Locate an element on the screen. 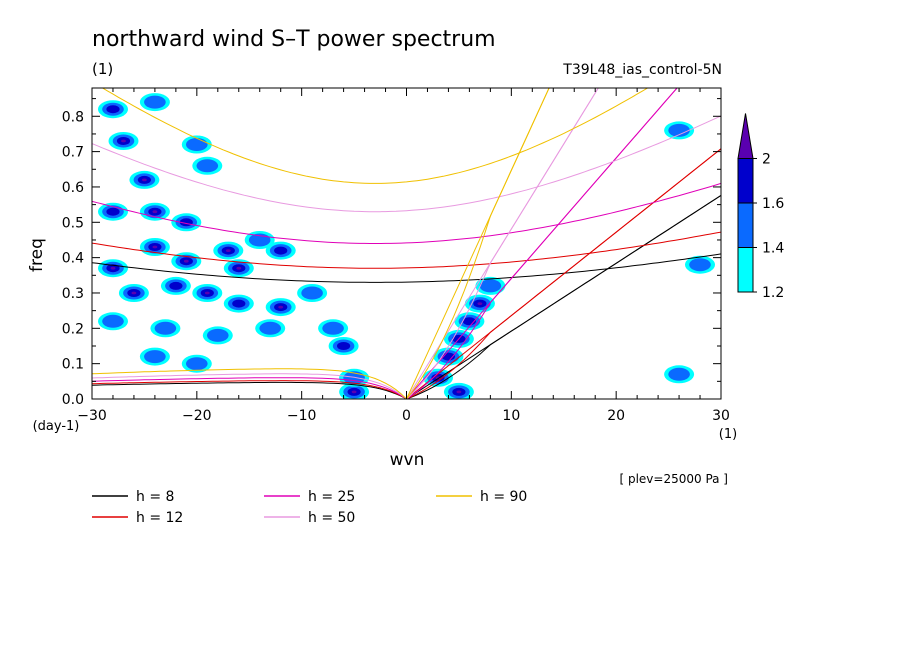  x-axis-label: wvn is located at coordinates (407, 460).